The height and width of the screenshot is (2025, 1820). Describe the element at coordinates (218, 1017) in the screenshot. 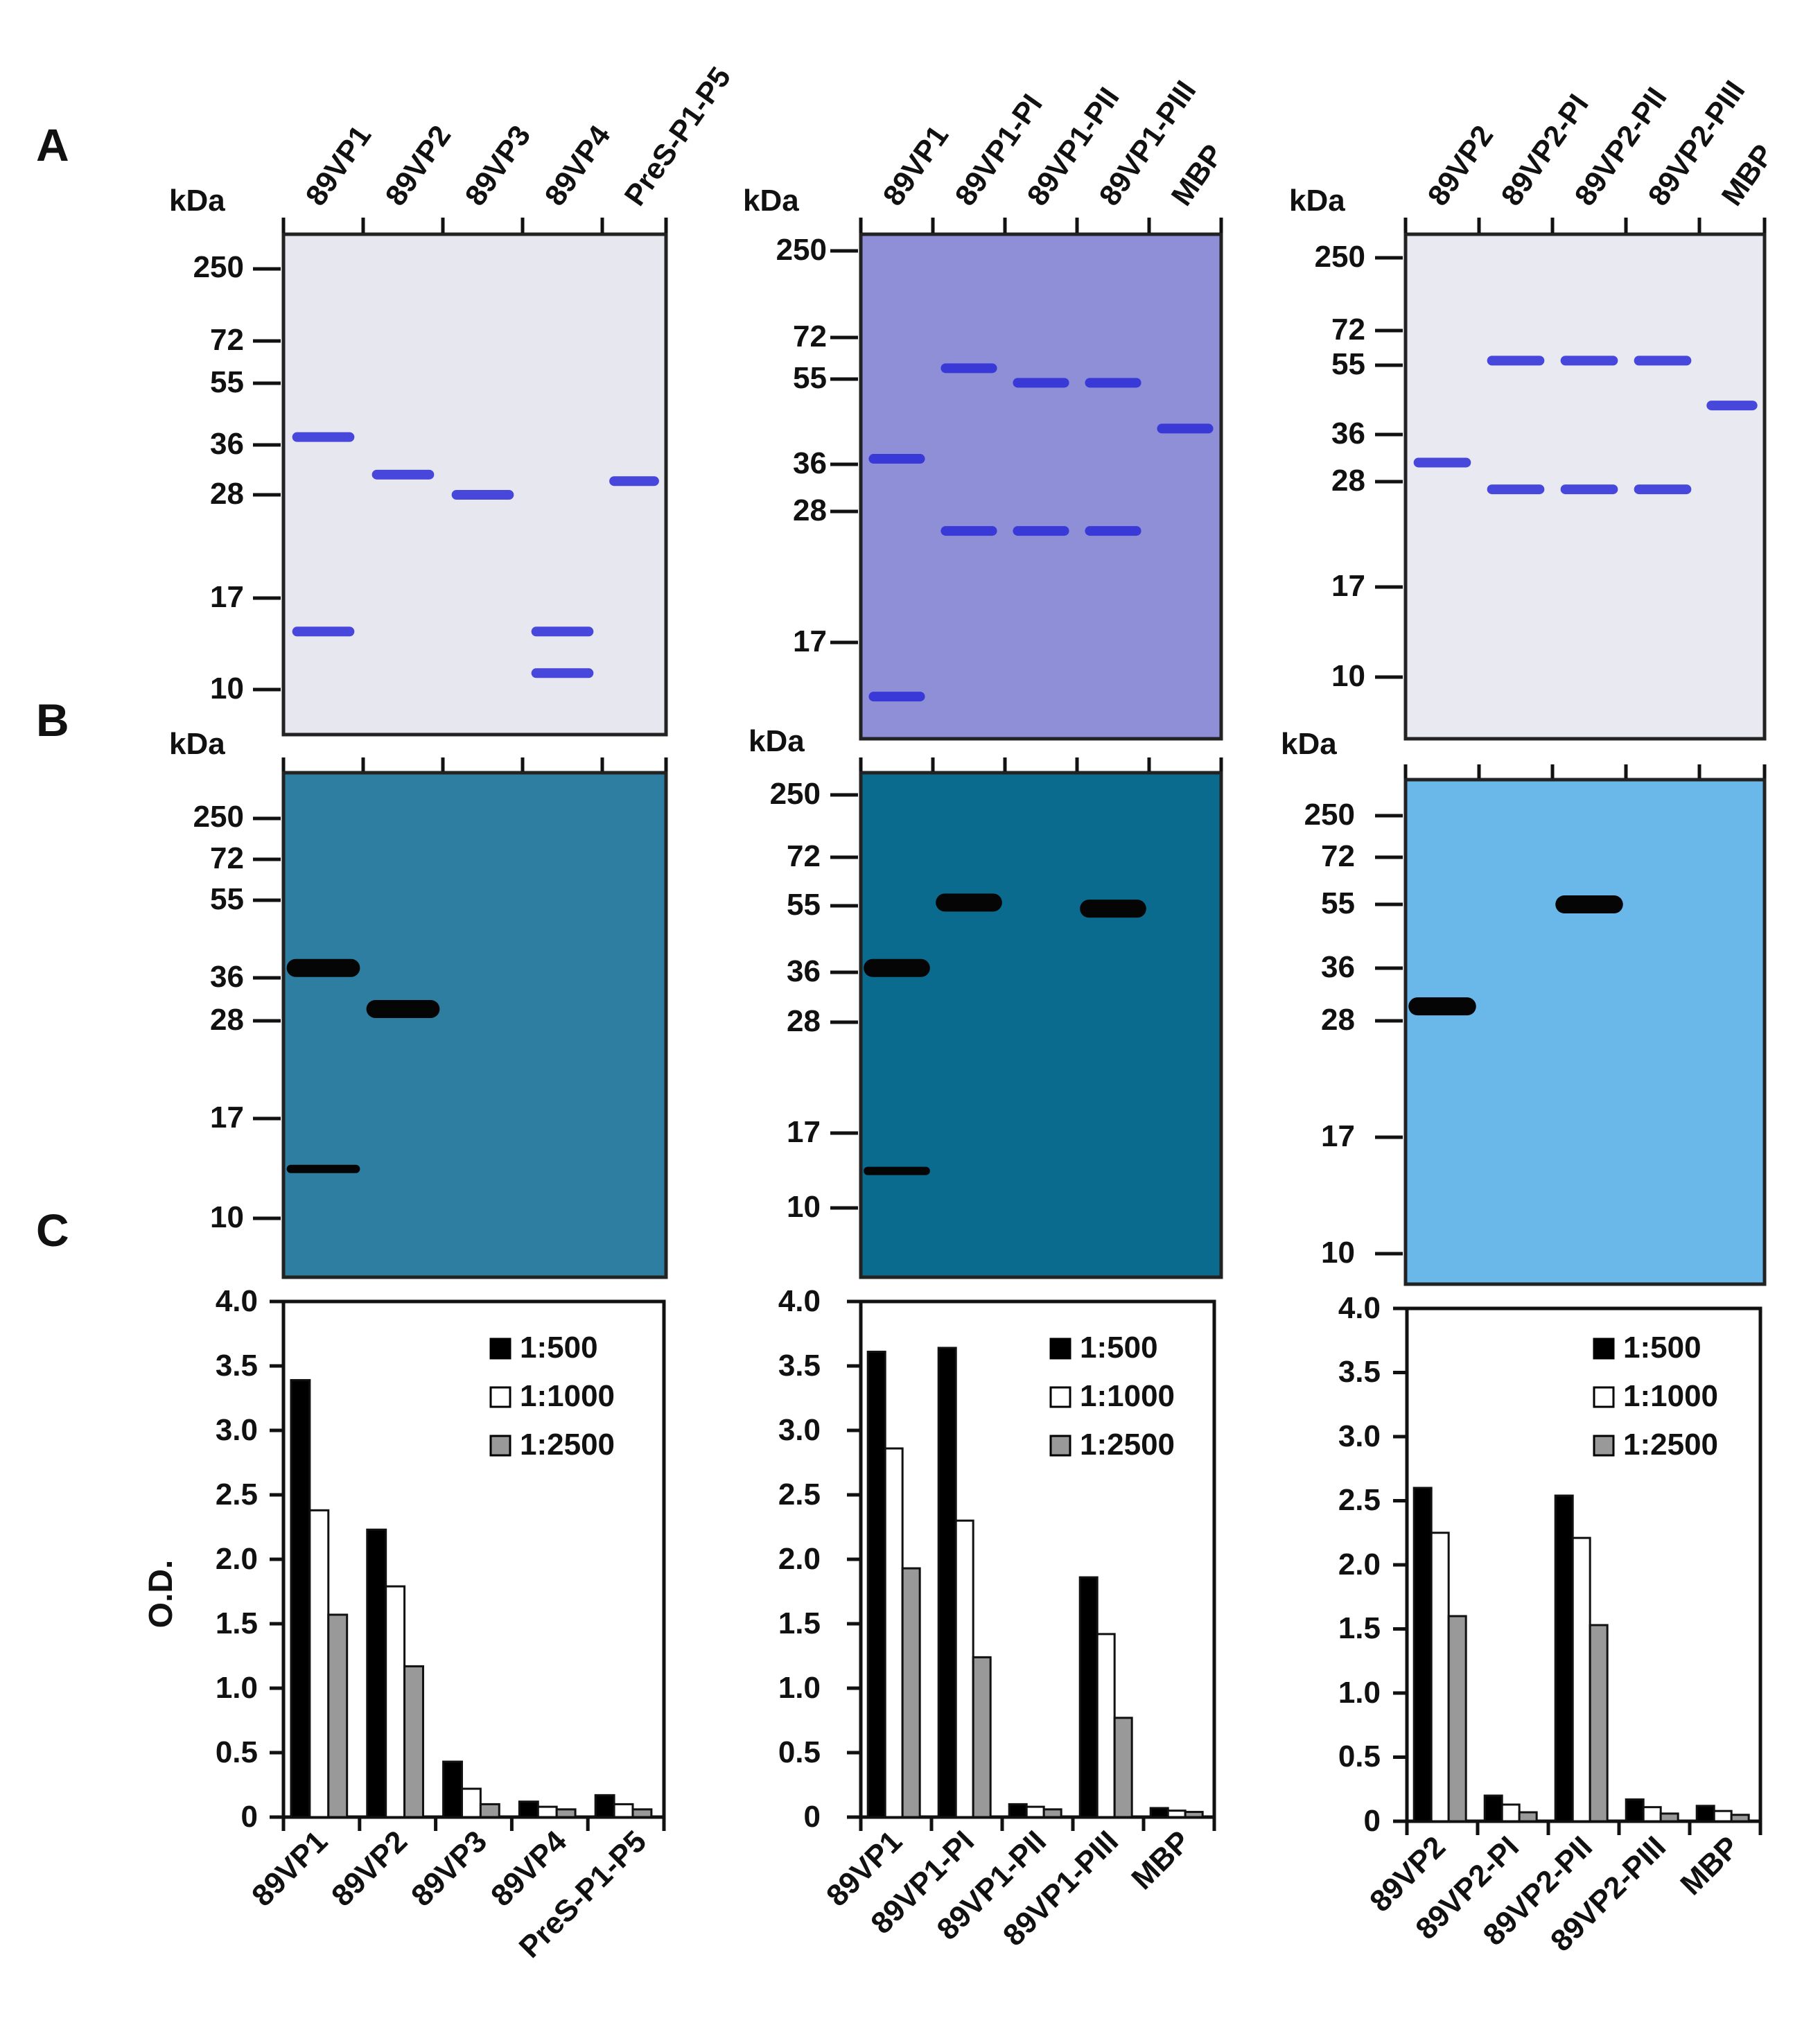

I see `blot-markers: 250 72 55 36 28 17 10` at that location.